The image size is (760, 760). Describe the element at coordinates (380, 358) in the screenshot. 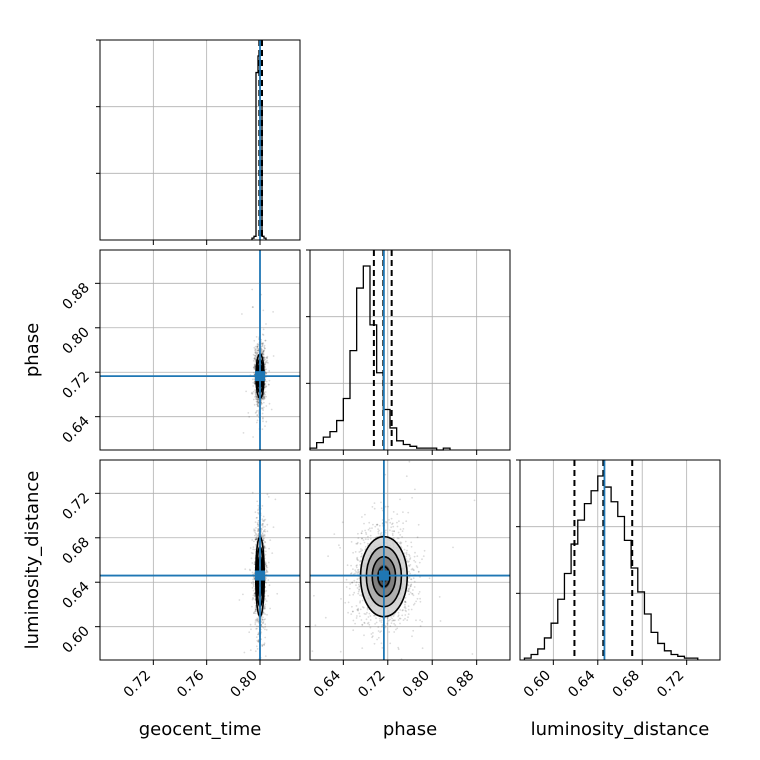

I see `histogram-phase` at that location.